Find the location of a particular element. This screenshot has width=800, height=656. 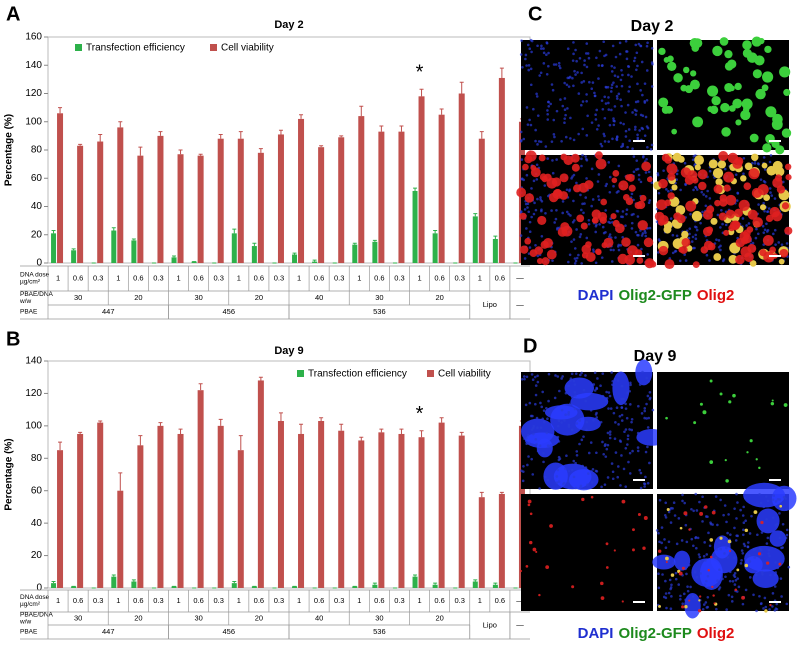

x-tick-label: 0.6 is located at coordinates (138, 600).